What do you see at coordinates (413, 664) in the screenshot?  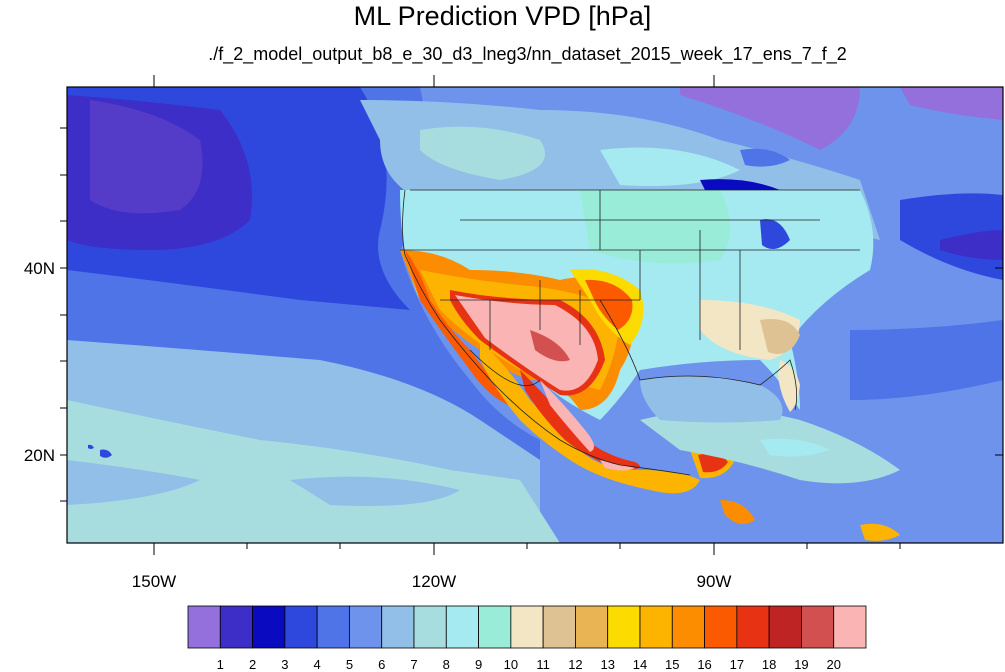 I see `colorbar-label: 7` at bounding box center [413, 664].